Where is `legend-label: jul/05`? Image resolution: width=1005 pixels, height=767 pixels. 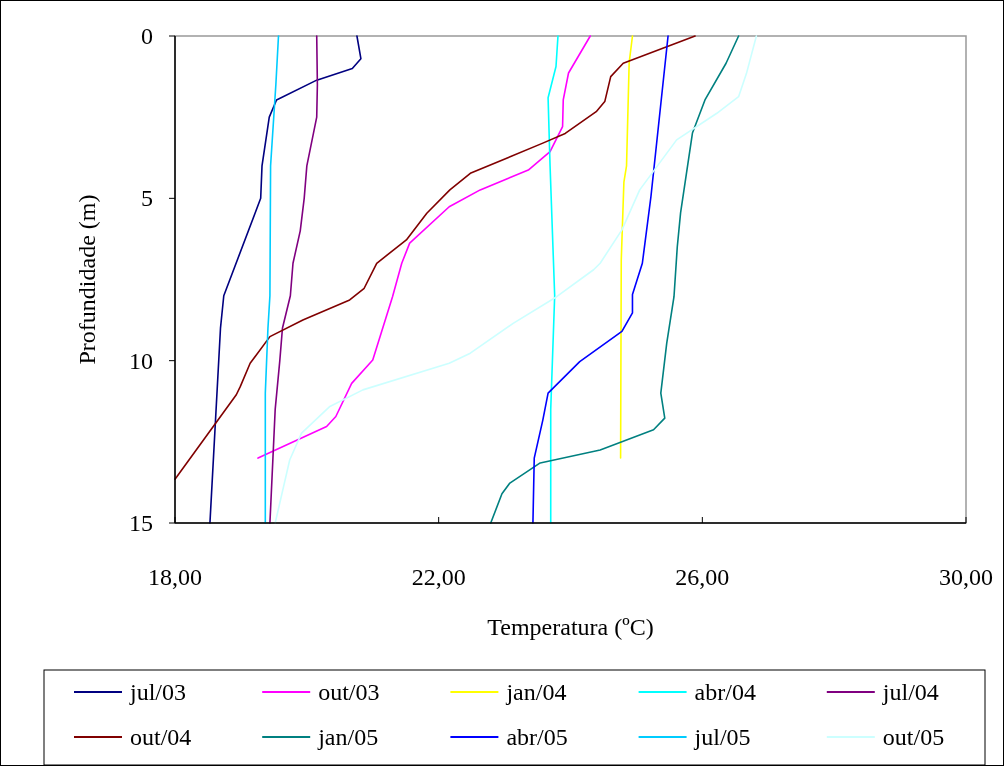 legend-label: jul/05 is located at coordinates (722, 737).